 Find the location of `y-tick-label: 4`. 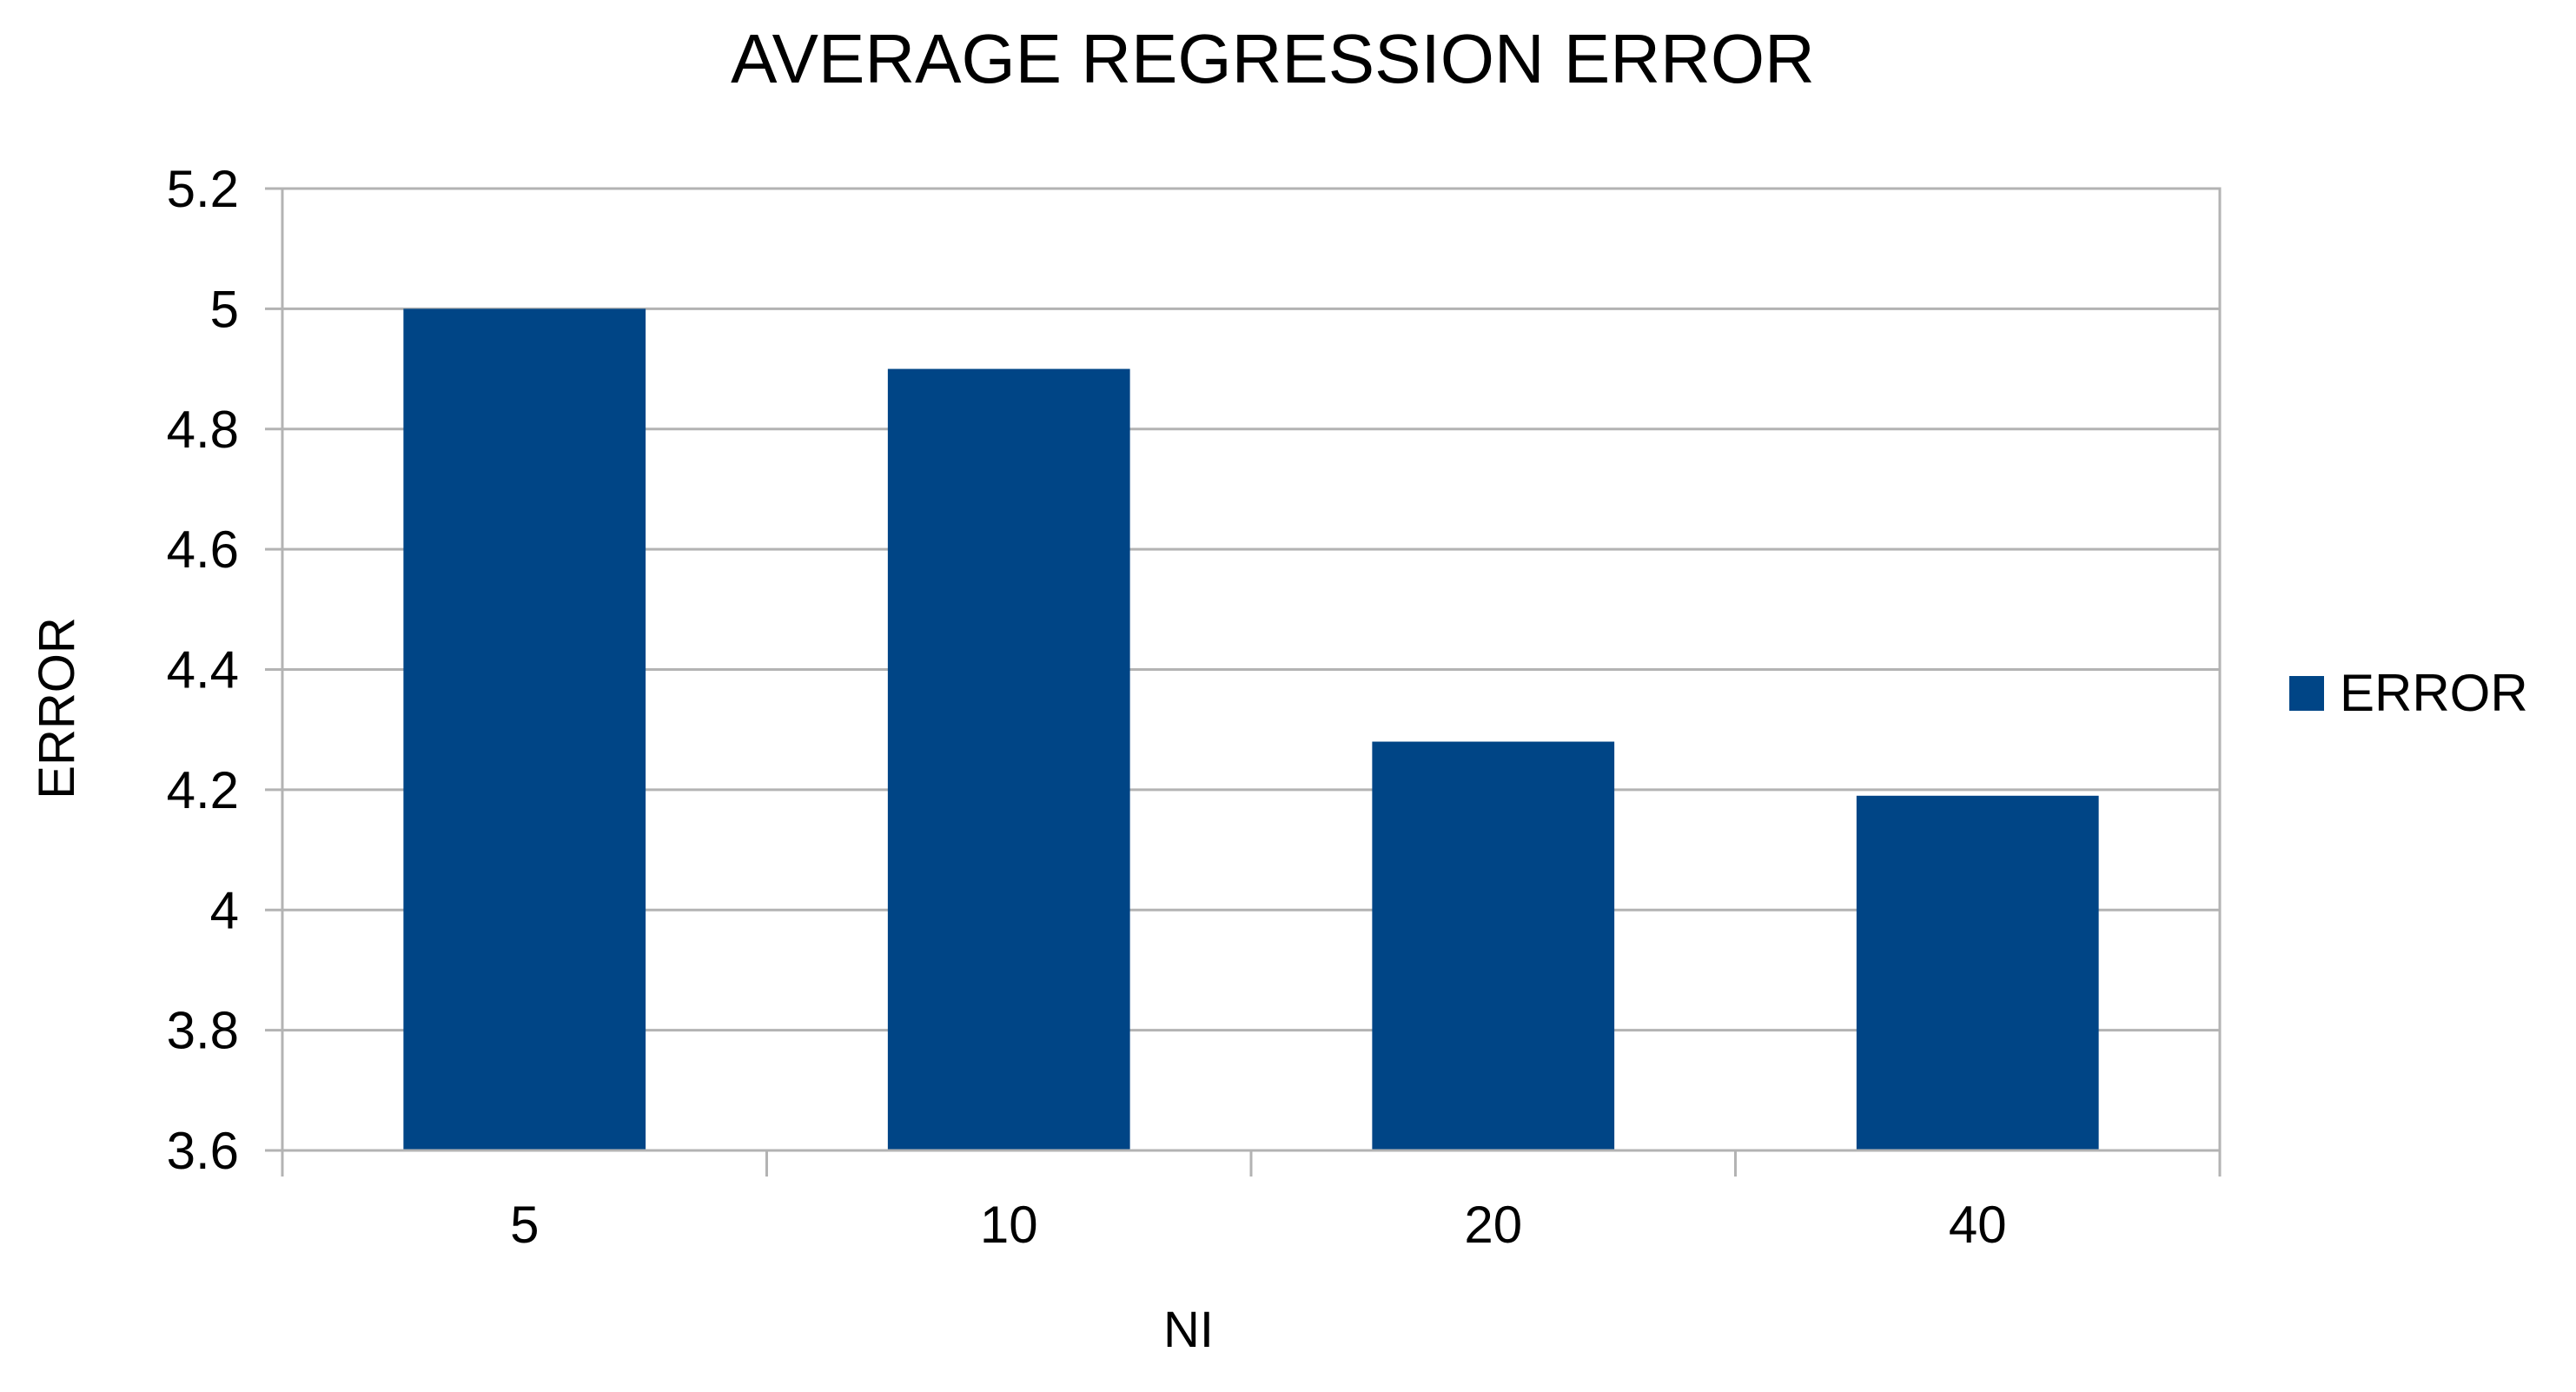

y-tick-label: 4 is located at coordinates (224, 910).